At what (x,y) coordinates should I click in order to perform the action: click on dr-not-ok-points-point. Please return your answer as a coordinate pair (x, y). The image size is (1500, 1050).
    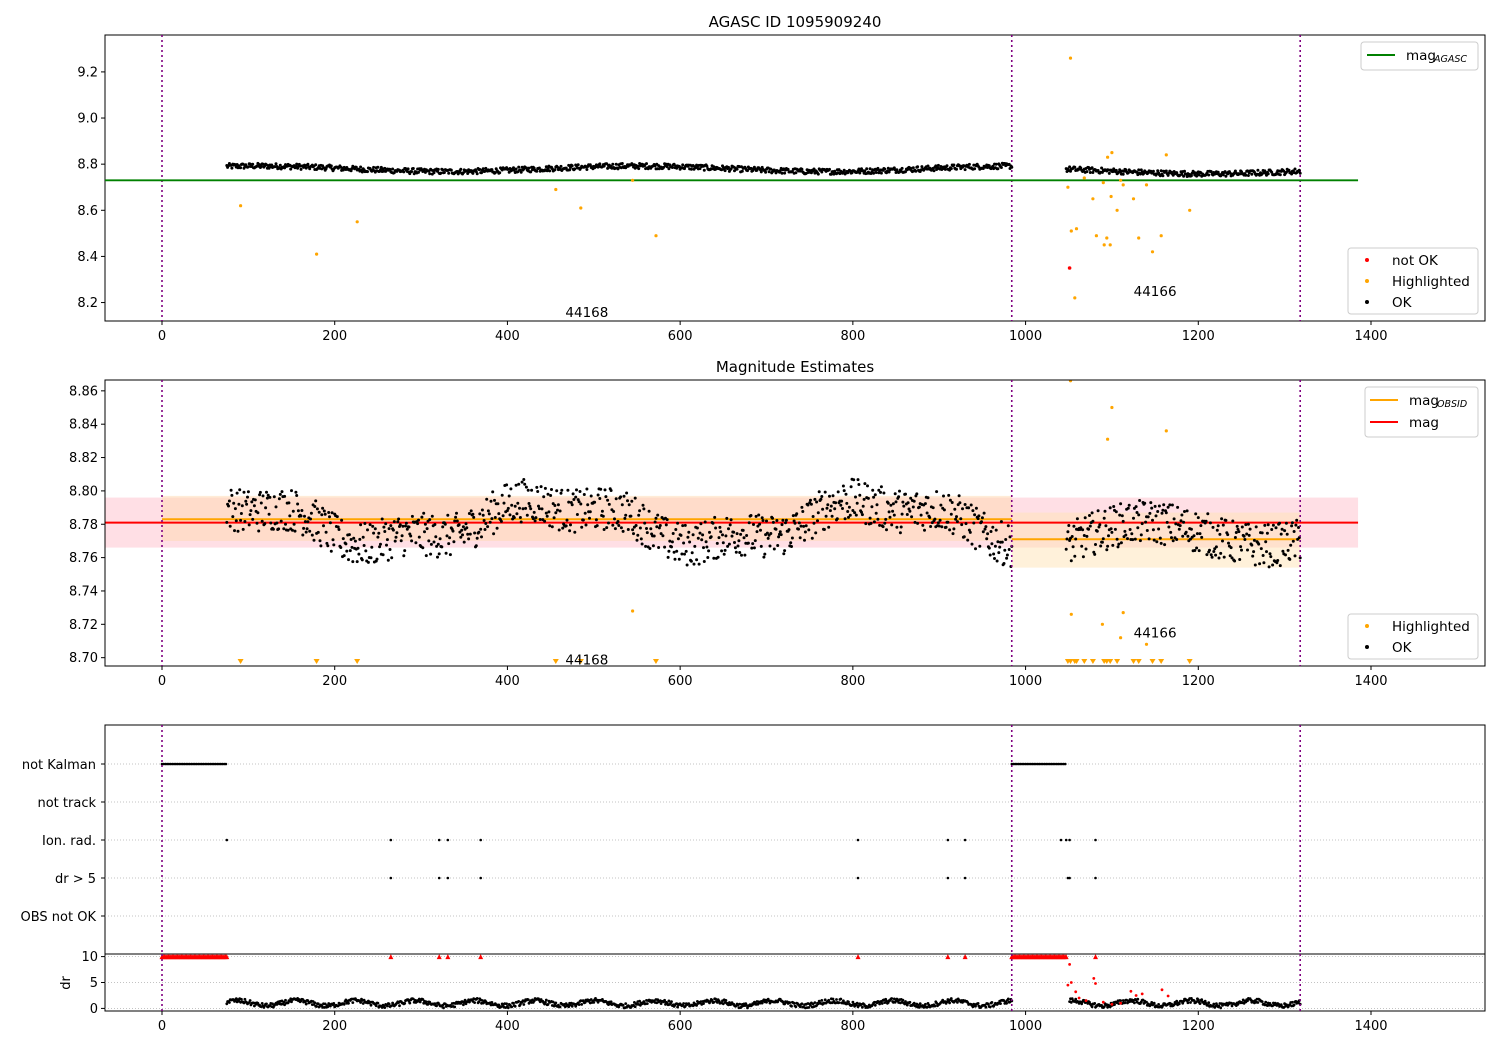
    Looking at the image, I should click on (1131, 991).